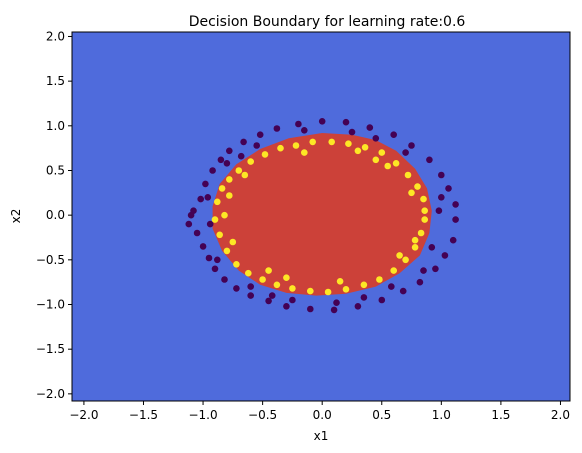  Describe the element at coordinates (55, 81) in the screenshot. I see `y-tick-label: 1.5` at that location.